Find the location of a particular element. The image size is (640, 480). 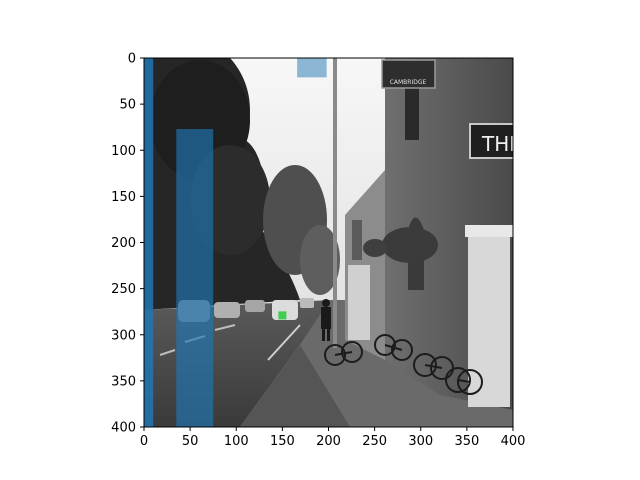

white-pillar is located at coordinates (489, 319).